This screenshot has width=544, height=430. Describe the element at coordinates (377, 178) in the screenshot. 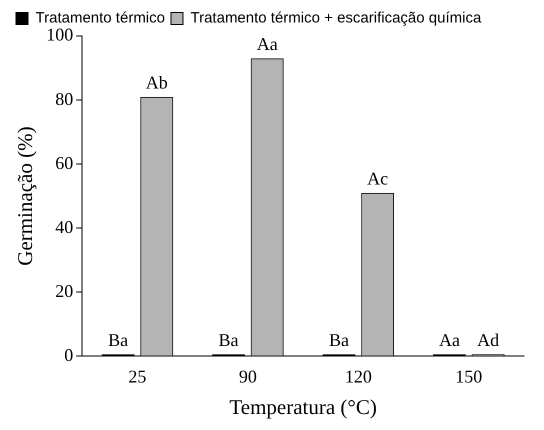

I see `data-label: Ac` at that location.